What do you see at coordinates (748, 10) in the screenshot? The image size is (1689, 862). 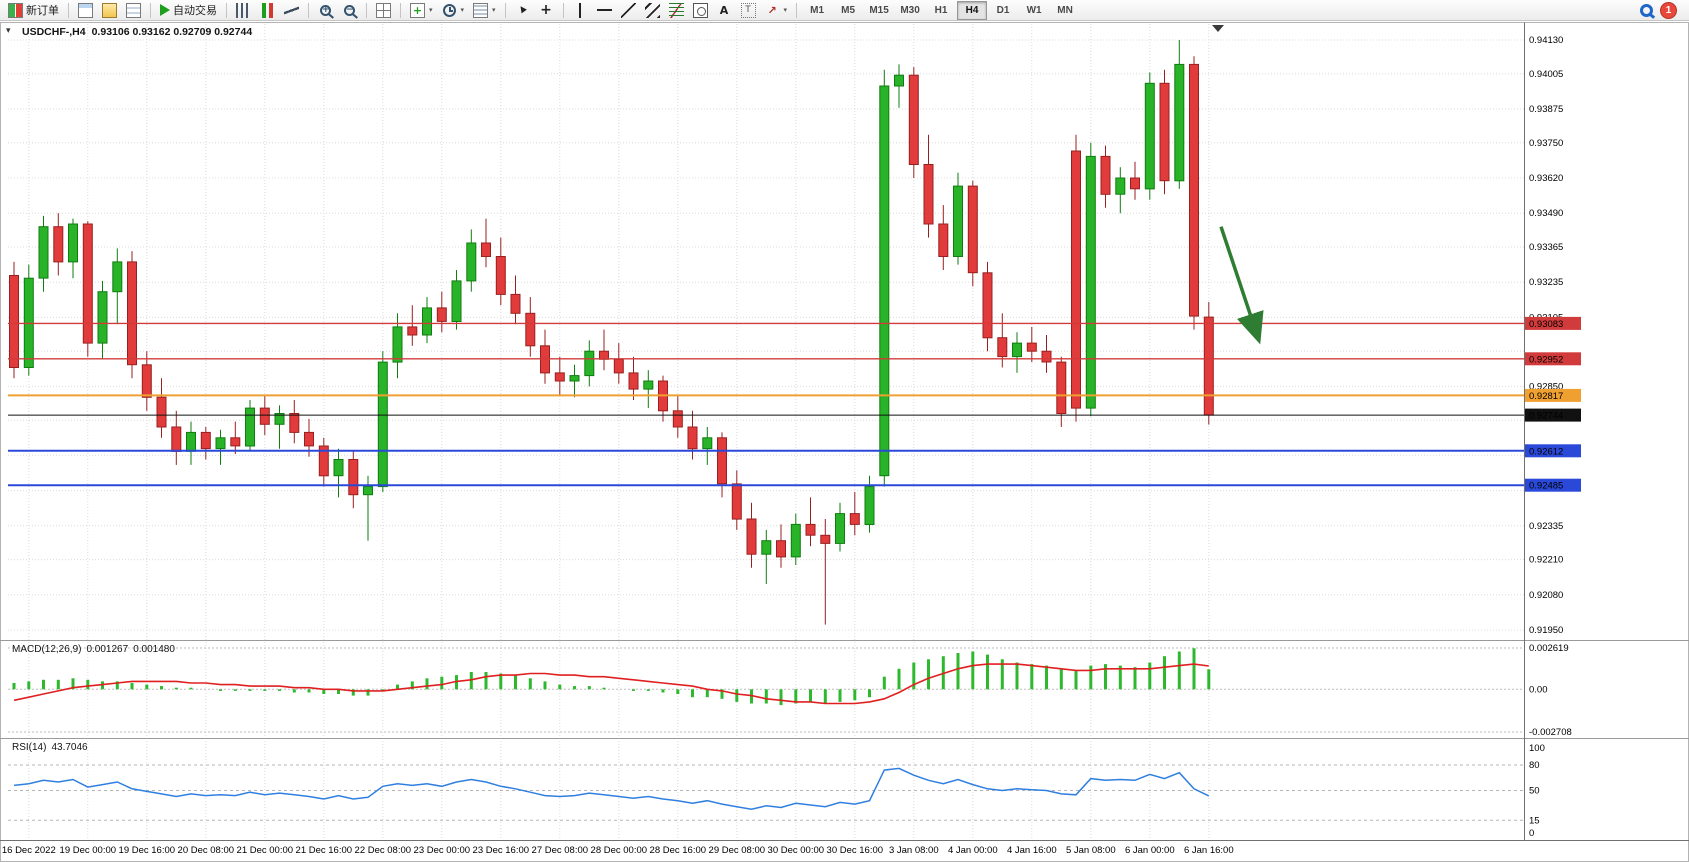 I see `text-label-button` at bounding box center [748, 10].